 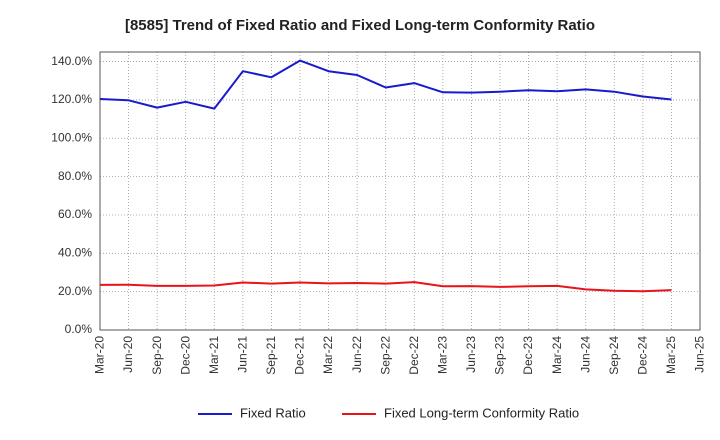 I want to click on y-tick-label: 80.0%, so click(x=75, y=176).